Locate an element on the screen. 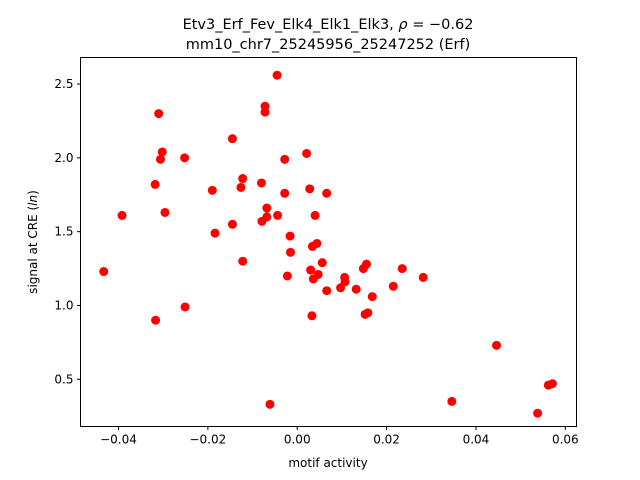 Image resolution: width=640 pixels, height=480 pixels. title-rho-symbol: ρ is located at coordinates (403, 25).